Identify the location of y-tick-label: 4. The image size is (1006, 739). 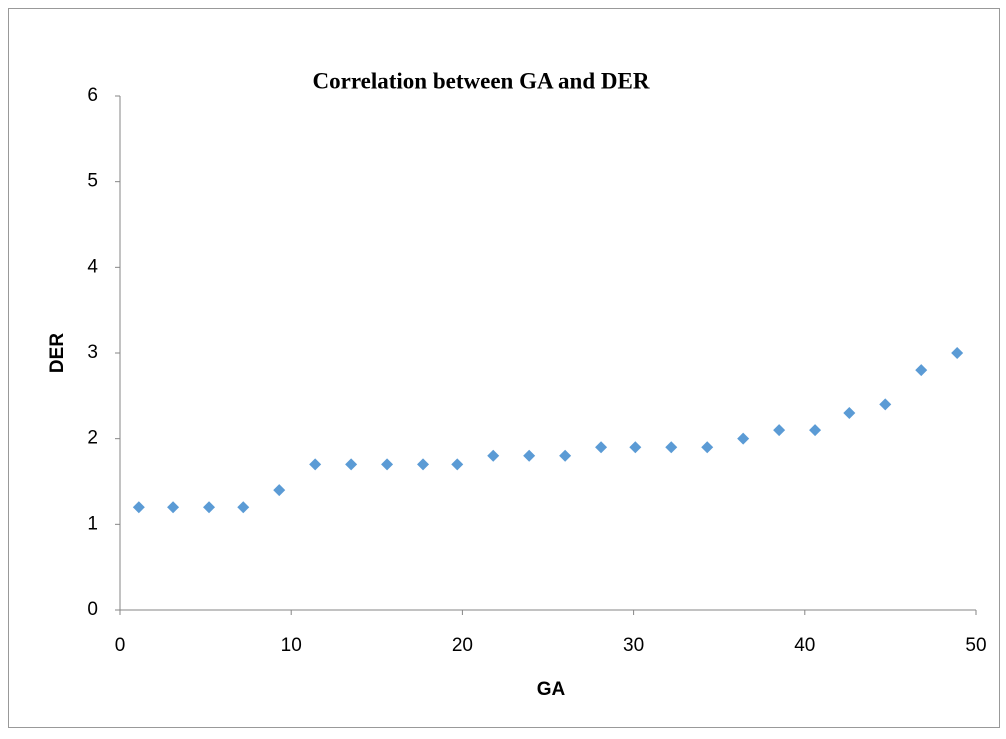
(92, 266).